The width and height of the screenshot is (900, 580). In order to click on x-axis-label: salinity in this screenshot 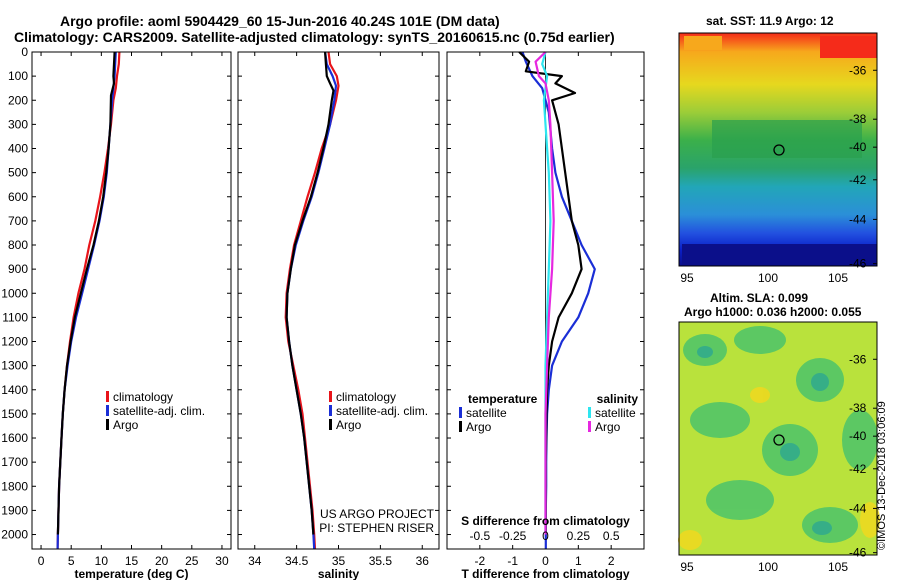, I will do `click(339, 573)`.